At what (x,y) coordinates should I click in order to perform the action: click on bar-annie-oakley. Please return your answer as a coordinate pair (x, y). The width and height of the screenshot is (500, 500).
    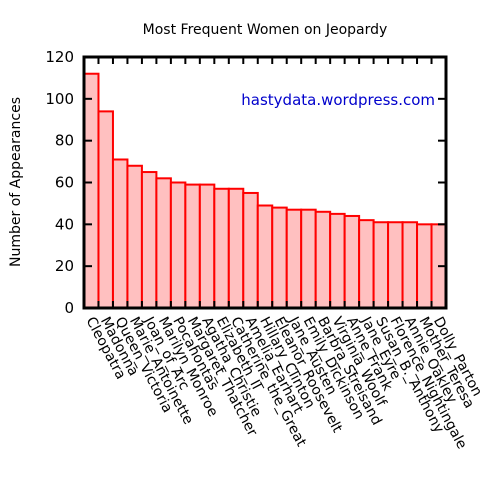
    Looking at the image, I should click on (410, 265).